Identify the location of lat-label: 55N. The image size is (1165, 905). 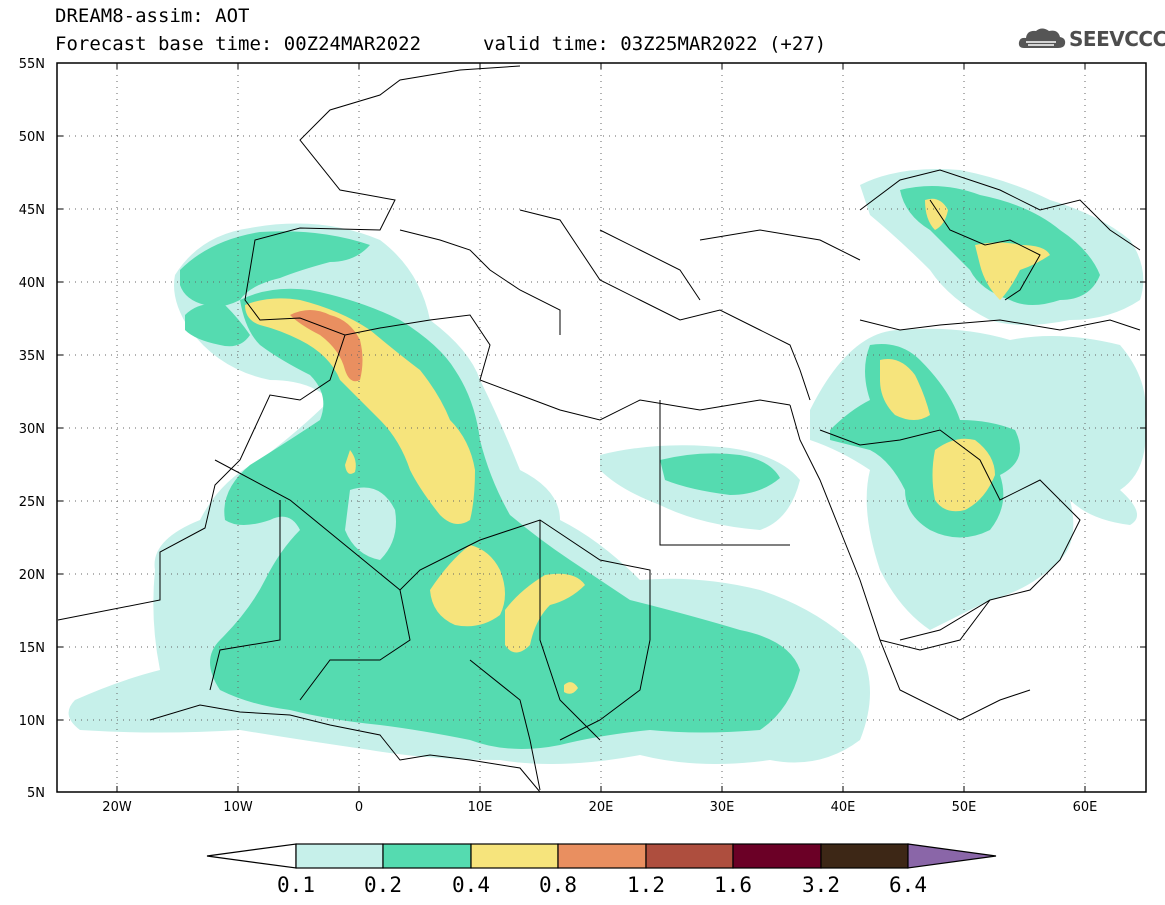
(32, 64).